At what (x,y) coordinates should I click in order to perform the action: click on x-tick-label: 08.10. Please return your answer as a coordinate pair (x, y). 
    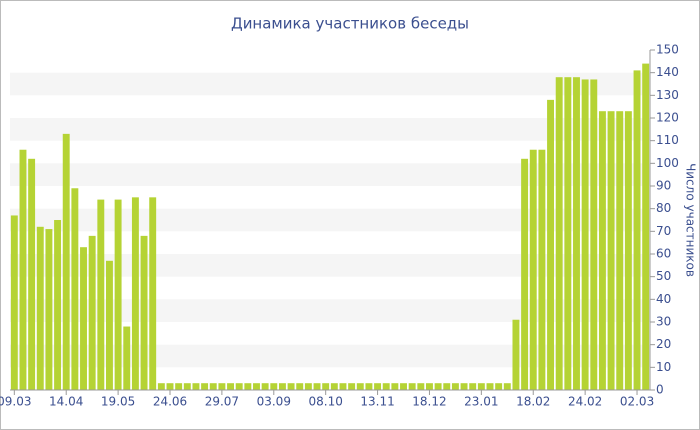
    Looking at the image, I should click on (325, 402).